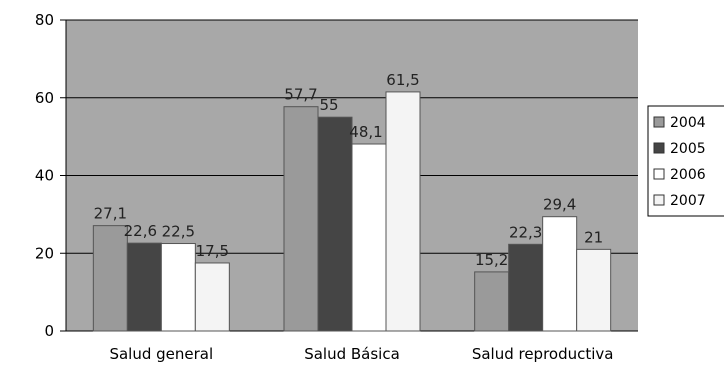  I want to click on legend: 2004 2005 2006 2007, so click(685, 161).